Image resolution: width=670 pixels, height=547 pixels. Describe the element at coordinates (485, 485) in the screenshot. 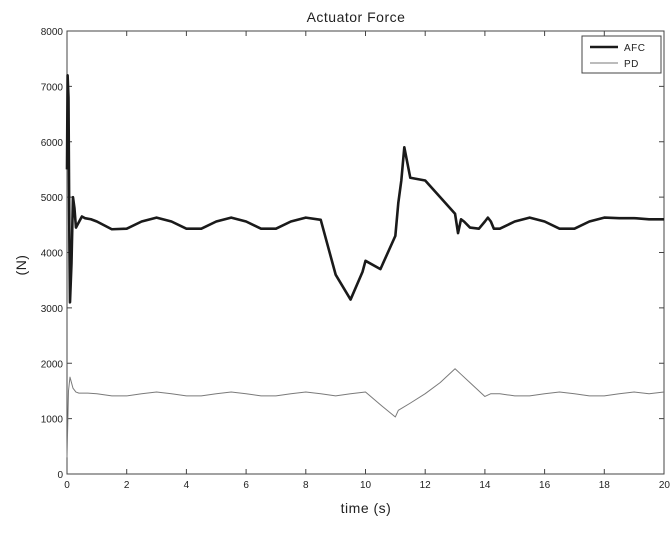

I see `x-tick-label: 14` at that location.